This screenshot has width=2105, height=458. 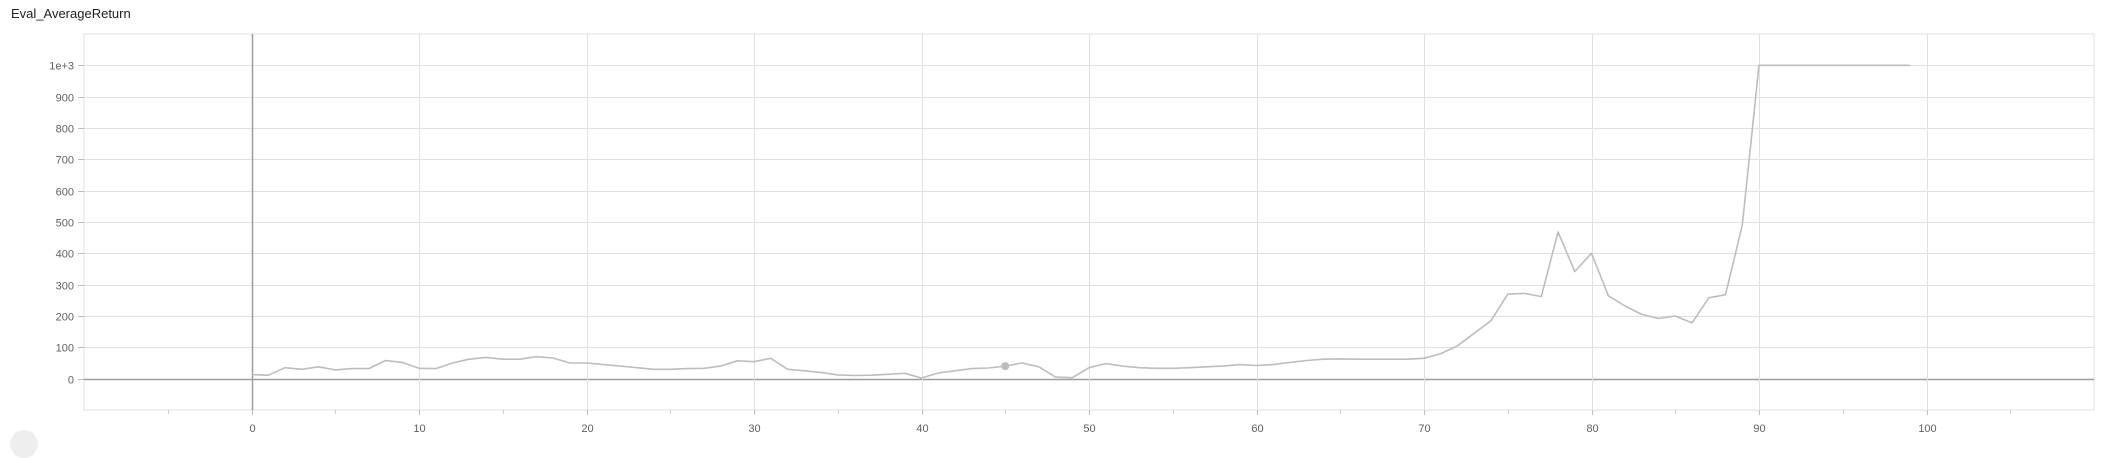 I want to click on x-tick-label: 30, so click(x=754, y=429).